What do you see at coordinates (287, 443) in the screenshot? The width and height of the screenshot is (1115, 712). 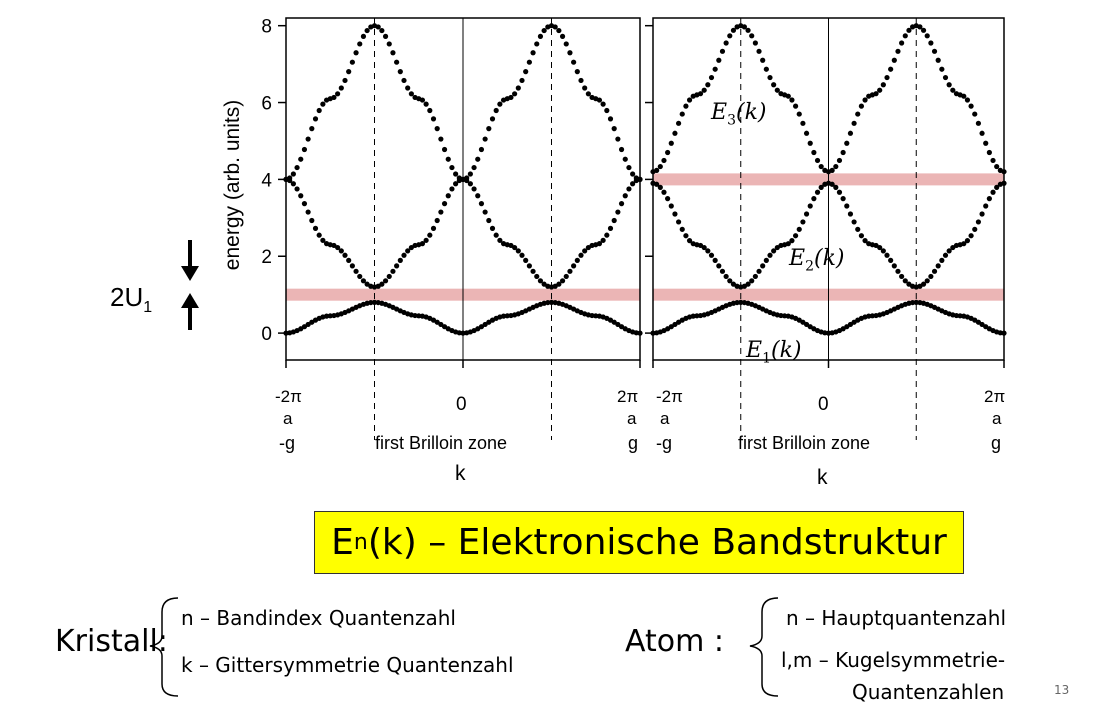 I see `left-xtick-neg-g: -g` at bounding box center [287, 443].